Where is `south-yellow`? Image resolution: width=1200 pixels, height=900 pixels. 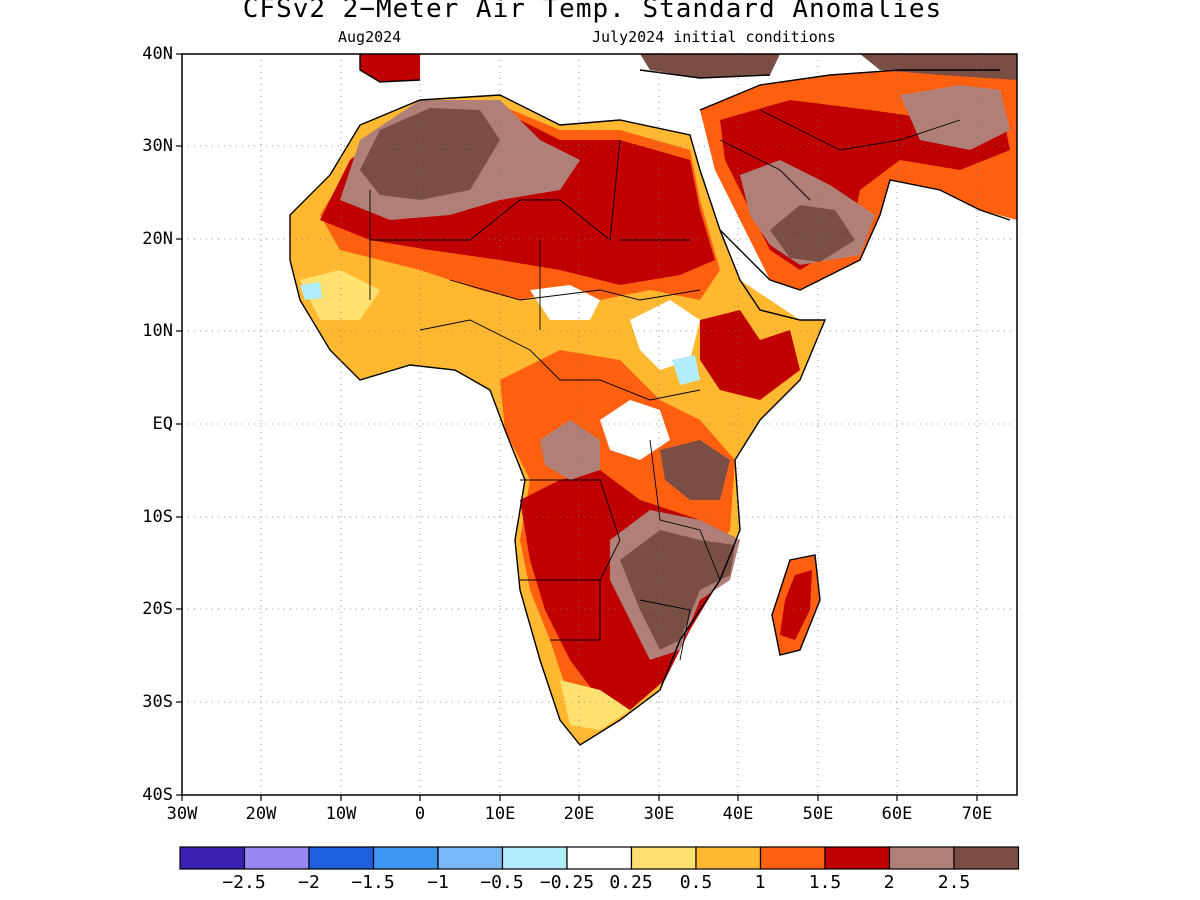
south-yellow is located at coordinates (595, 705).